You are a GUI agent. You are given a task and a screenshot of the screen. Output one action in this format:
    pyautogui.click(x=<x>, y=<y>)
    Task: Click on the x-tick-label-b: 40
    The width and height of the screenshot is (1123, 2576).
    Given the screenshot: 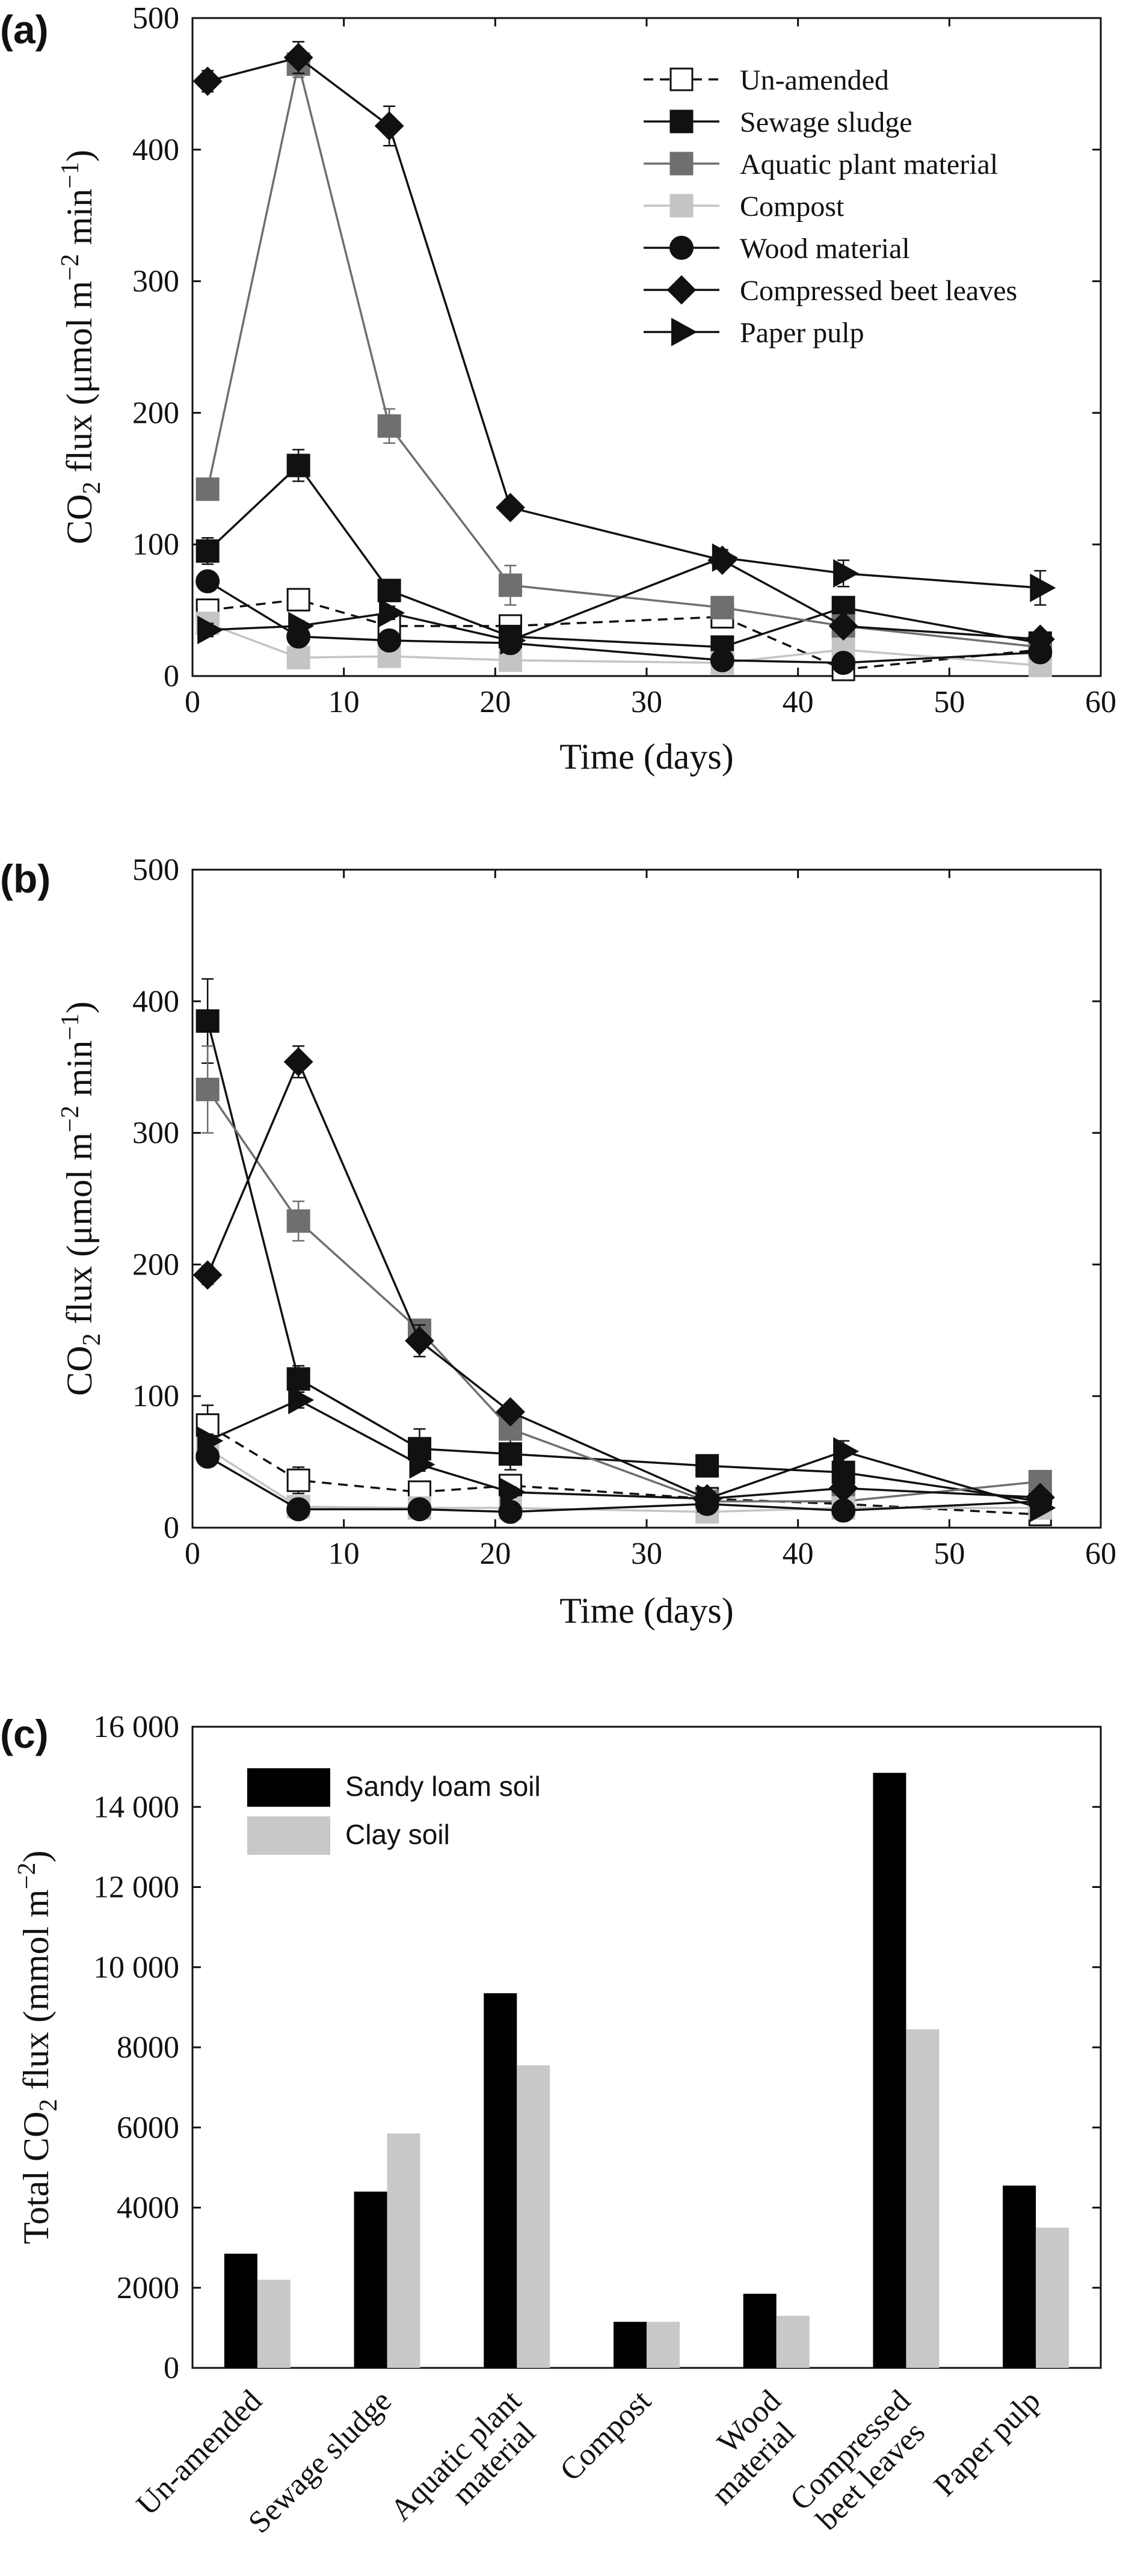 What is the action you would take?
    pyautogui.click(x=798, y=1554)
    